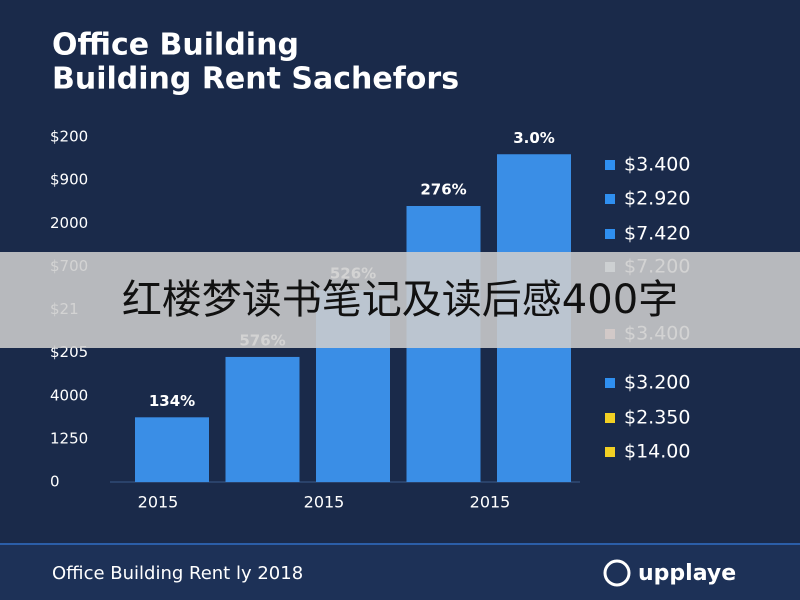  Describe the element at coordinates (55, 482) in the screenshot. I see `y-tick-label: 0` at that location.